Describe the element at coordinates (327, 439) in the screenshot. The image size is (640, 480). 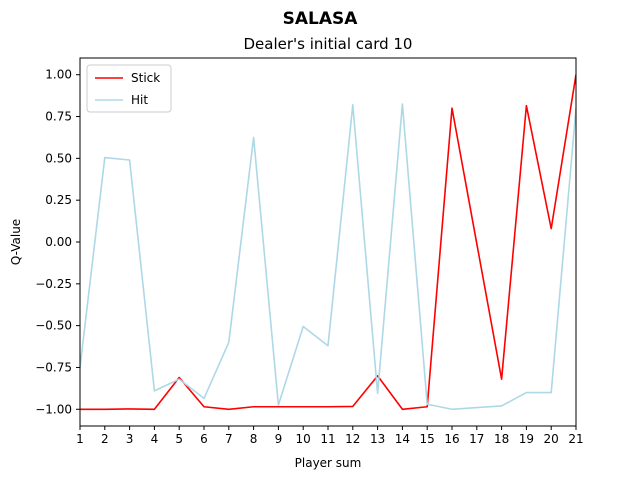
I see `x-tick-label: 11` at that location.